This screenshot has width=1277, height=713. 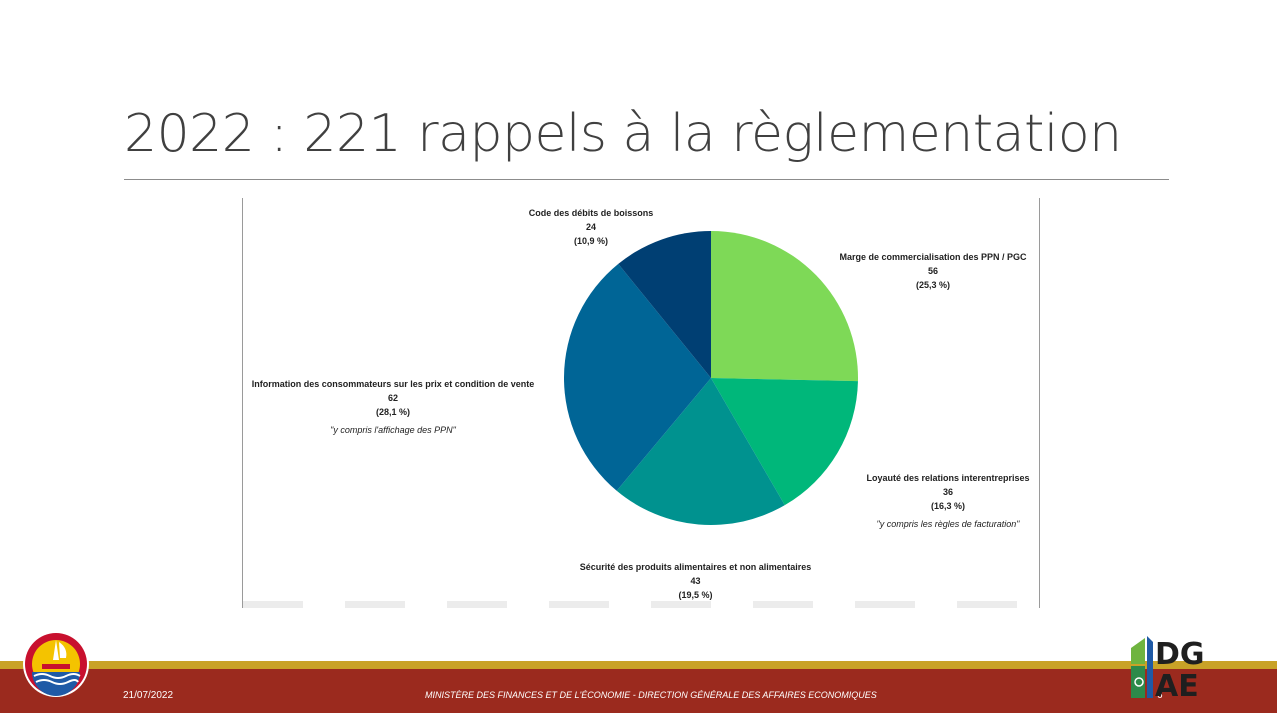 What do you see at coordinates (933, 257) in the screenshot?
I see `slice-name: Marge de commercialisation des PPN / PGC` at bounding box center [933, 257].